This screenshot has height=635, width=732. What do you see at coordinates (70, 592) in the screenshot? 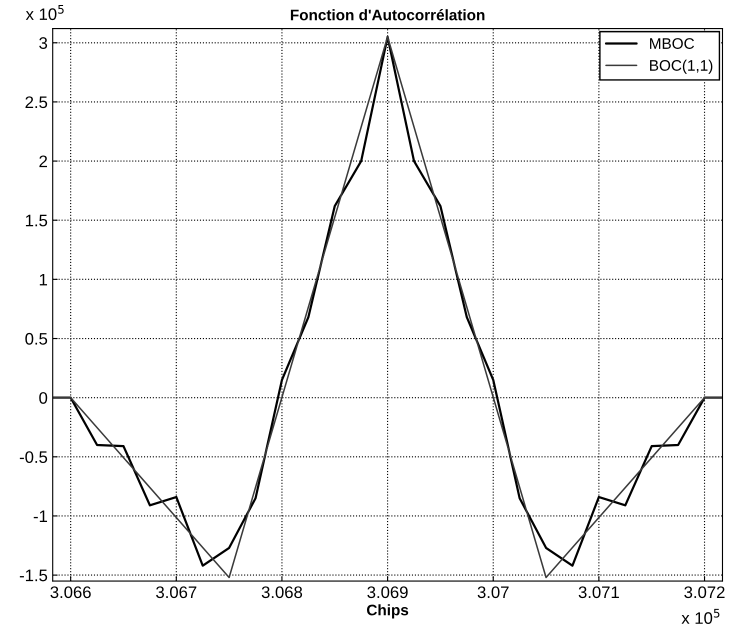
I see `x-tick-label: 3.066` at bounding box center [70, 592].